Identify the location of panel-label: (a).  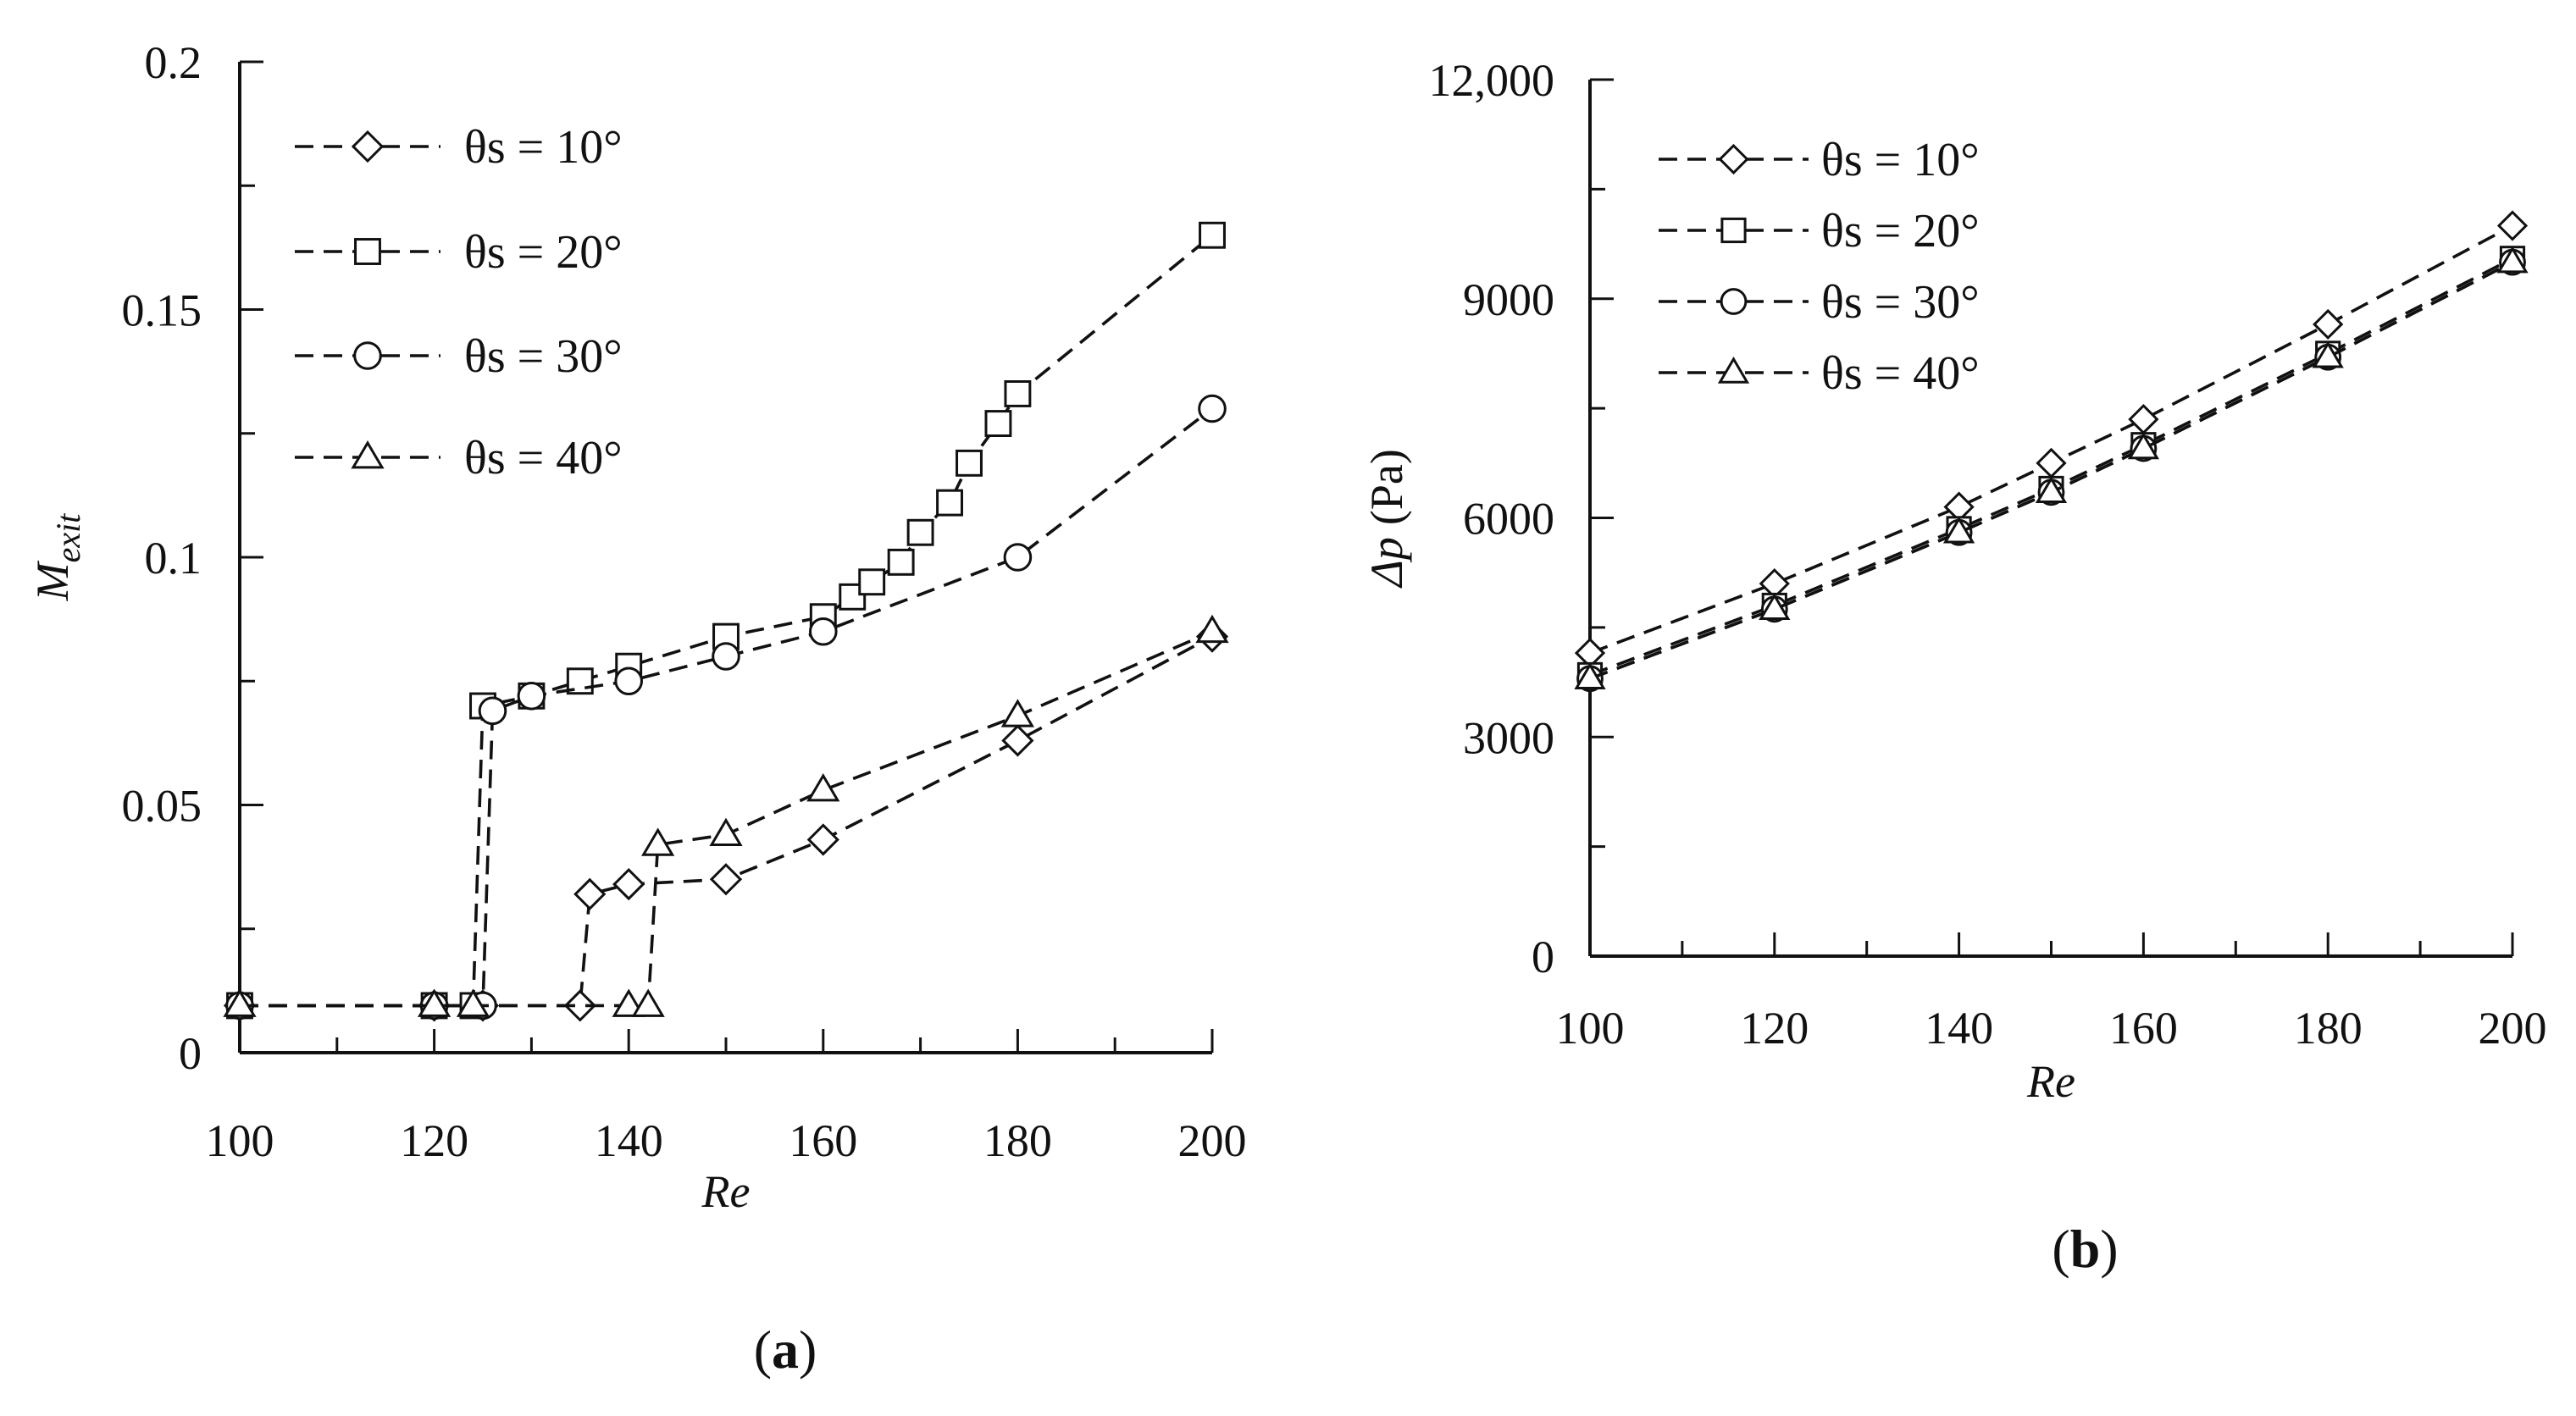
(785, 1350).